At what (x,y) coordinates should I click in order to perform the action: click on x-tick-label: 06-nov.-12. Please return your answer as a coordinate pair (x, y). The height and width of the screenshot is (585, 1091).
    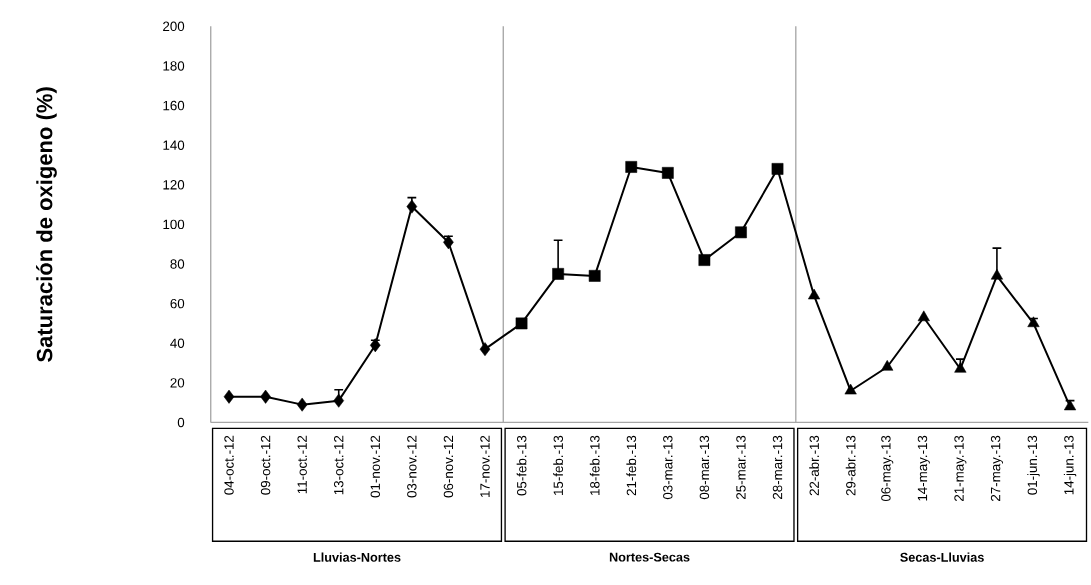
    Looking at the image, I should click on (448, 466).